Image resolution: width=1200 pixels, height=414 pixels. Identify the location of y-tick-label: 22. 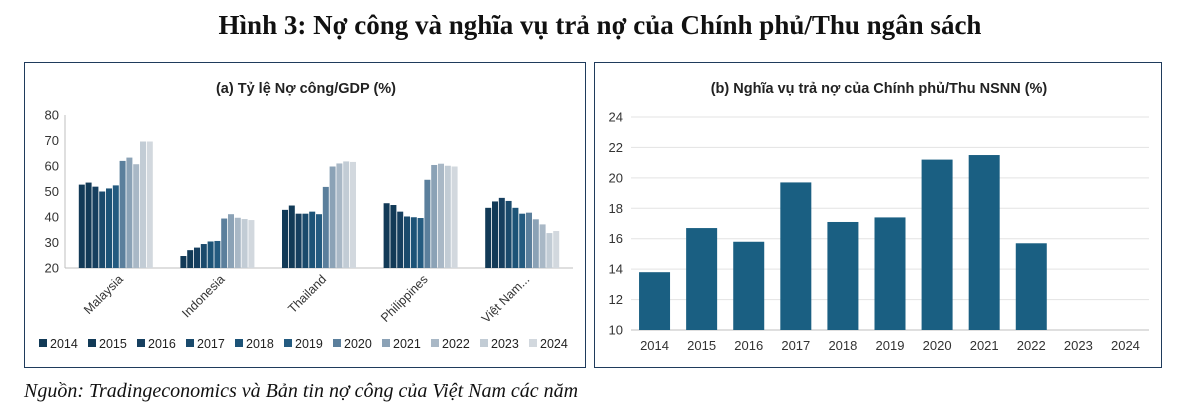
(616, 147).